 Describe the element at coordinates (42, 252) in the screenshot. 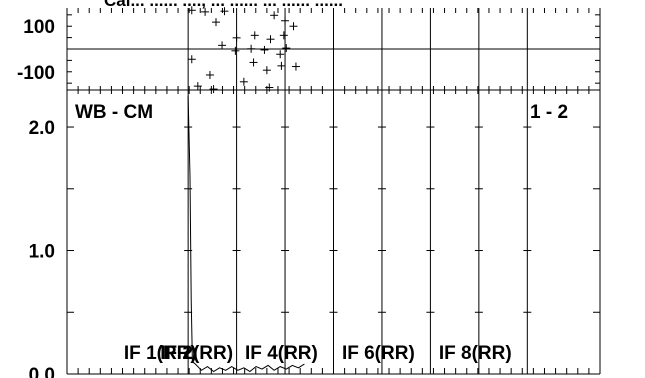

I see `amplitude-tick-label: 1.0` at that location.